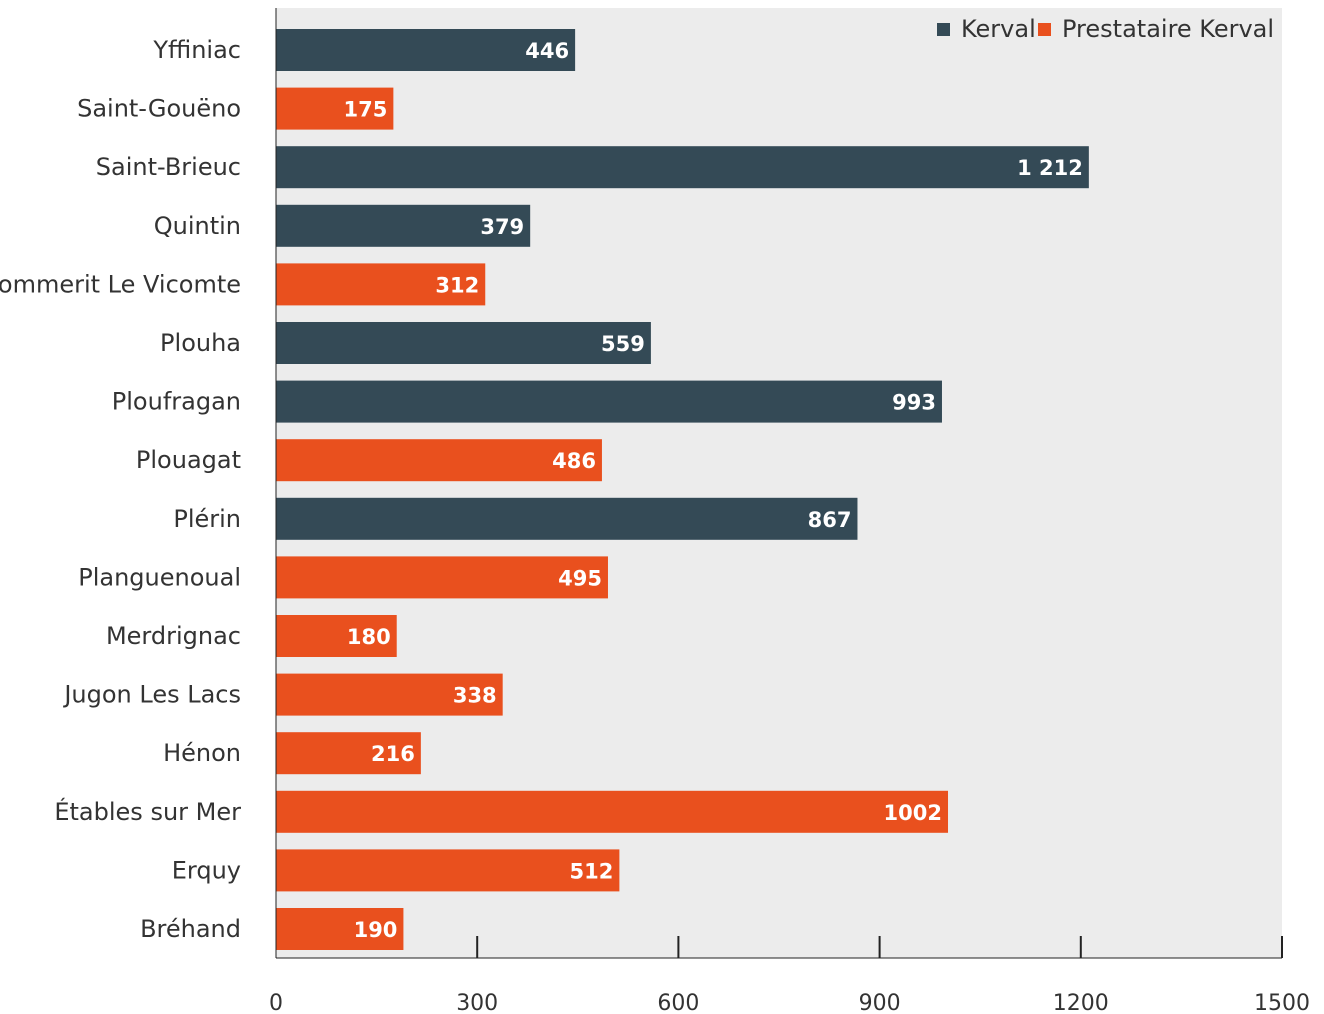 The image size is (1324, 1014). What do you see at coordinates (159, 109) in the screenshot?
I see `category-label: Saint-Gouëno` at bounding box center [159, 109].